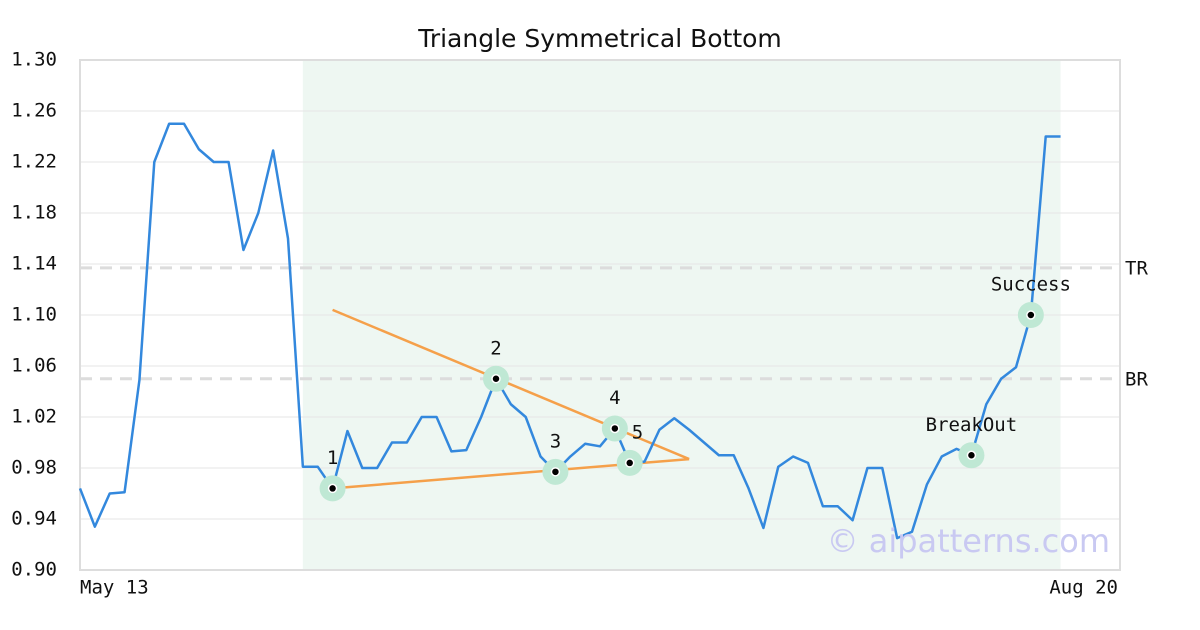  What do you see at coordinates (34, 519) in the screenshot?
I see `y-tick-label: 0.94` at bounding box center [34, 519].